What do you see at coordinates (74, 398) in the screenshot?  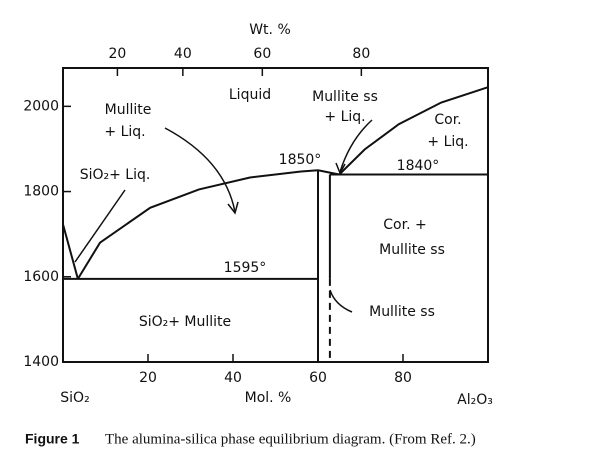 I see `x-left-label: SiO₂` at bounding box center [74, 398].